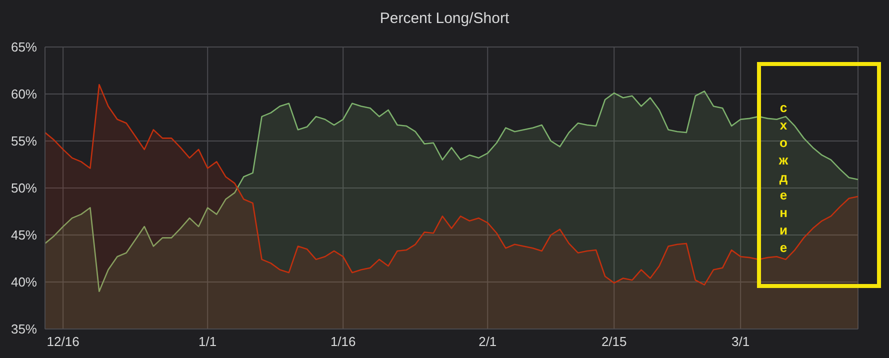 This screenshot has height=358, width=889. I want to click on chart-title: Percent Long/Short, so click(444, 18).